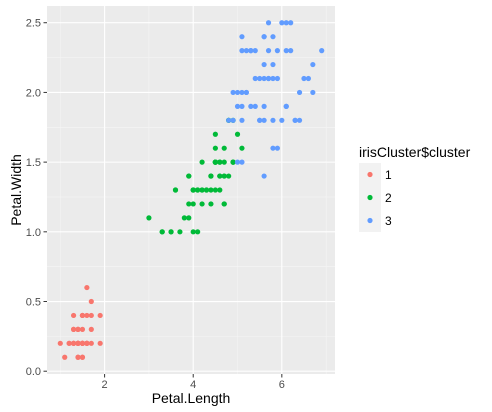 This screenshot has height=412, width=492. I want to click on legend-label-3: 3, so click(388, 221).